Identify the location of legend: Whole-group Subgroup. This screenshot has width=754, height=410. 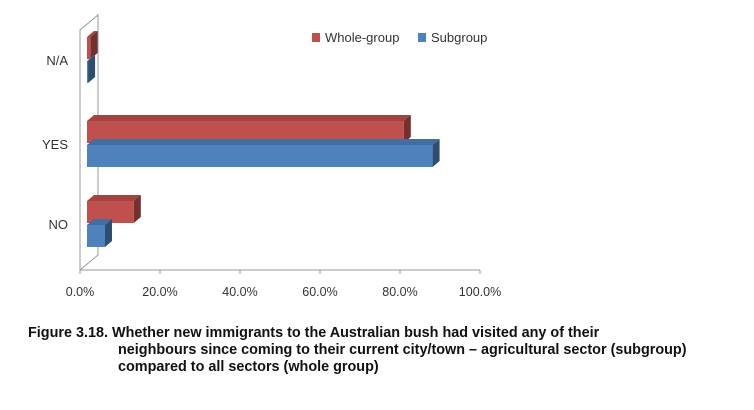
(399, 37).